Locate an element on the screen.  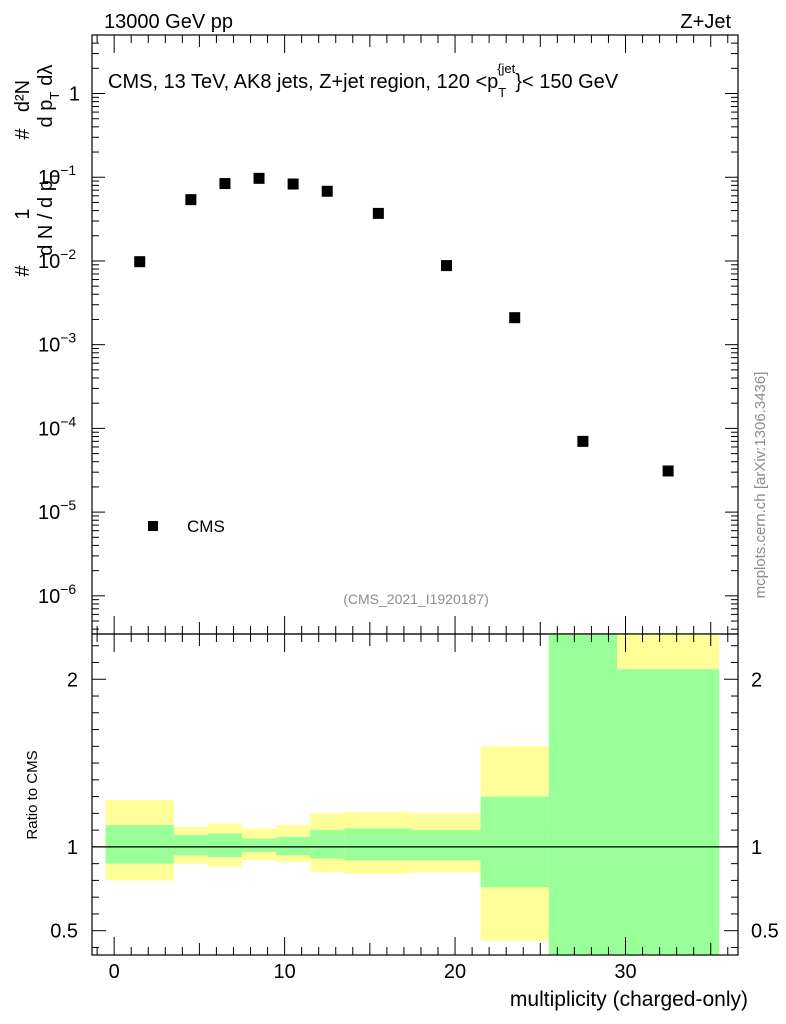
x-tick-label: 0 is located at coordinates (114, 972).